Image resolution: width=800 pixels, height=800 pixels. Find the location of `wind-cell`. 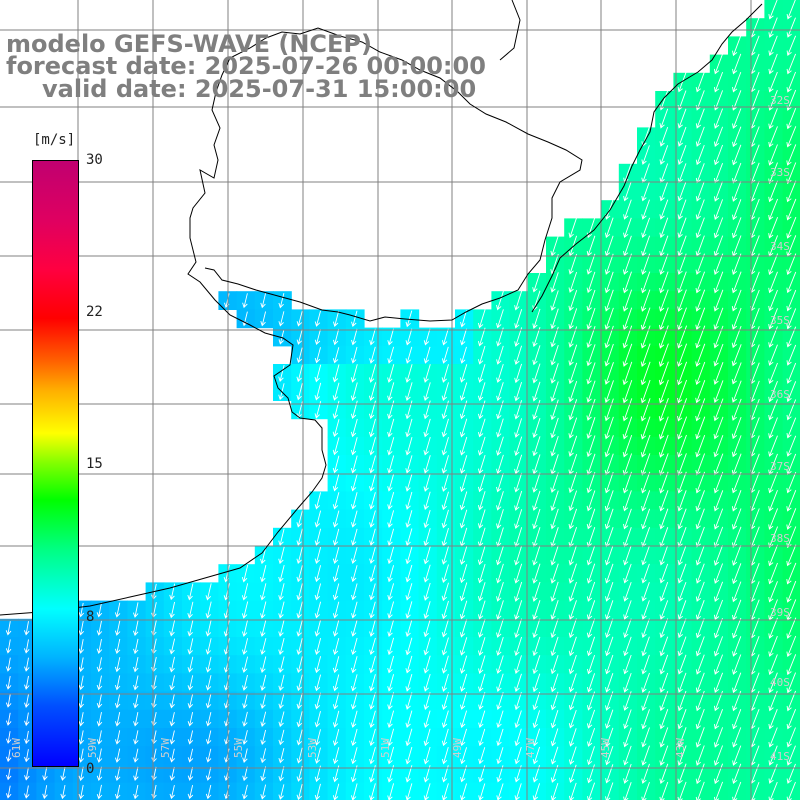

wind-cell is located at coordinates (791, 791).